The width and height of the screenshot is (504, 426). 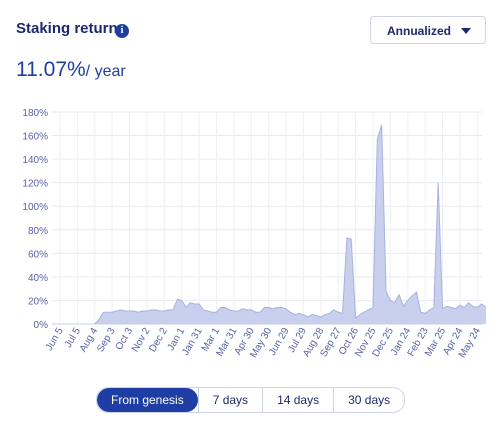 What do you see at coordinates (419, 31) in the screenshot?
I see `dropdown-label: Annualized` at bounding box center [419, 31].